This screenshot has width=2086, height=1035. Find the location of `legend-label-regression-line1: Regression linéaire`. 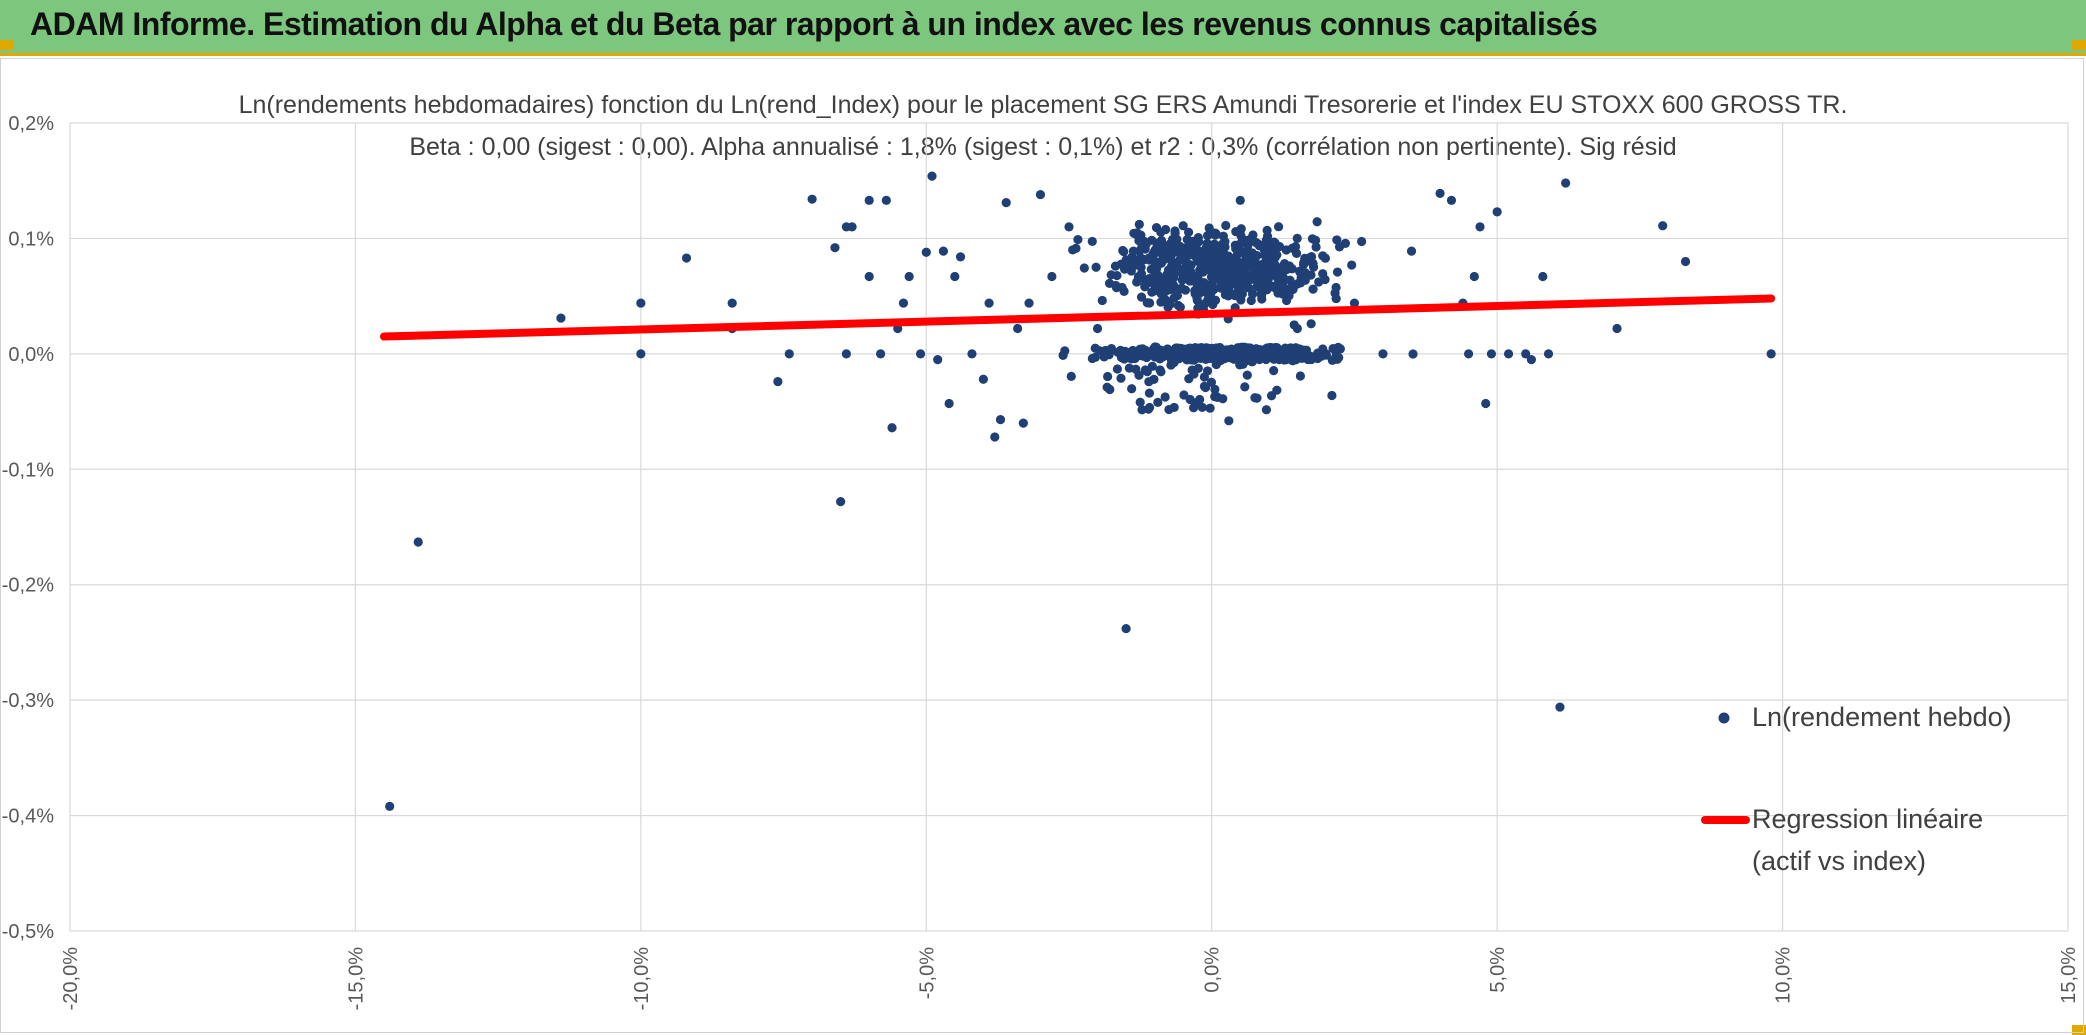

legend-label-regression-line1: Regression linéaire is located at coordinates (1868, 819).